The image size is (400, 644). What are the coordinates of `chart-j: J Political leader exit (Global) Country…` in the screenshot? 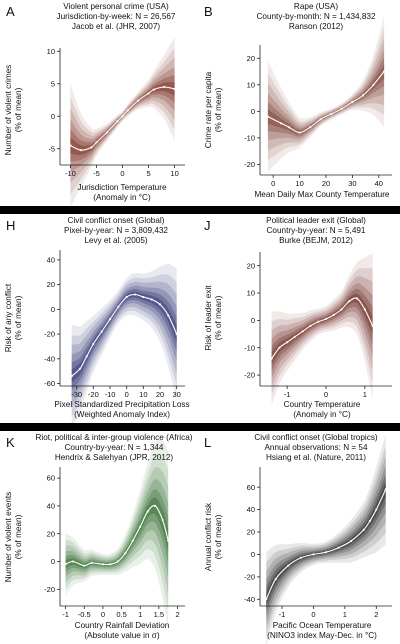 It's located at (298, 317).